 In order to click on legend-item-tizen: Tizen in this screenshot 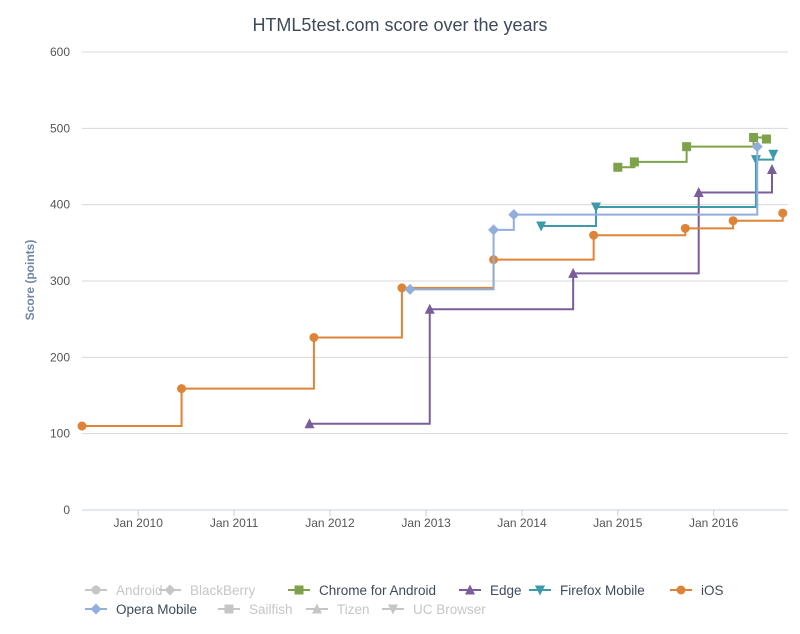, I will do `click(338, 609)`.